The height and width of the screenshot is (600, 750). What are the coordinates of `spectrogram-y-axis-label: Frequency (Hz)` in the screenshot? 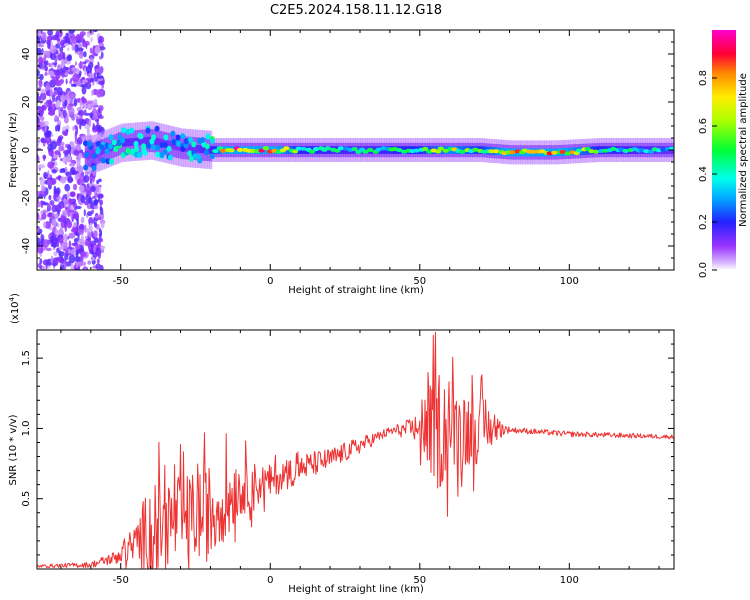 It's located at (13, 150).